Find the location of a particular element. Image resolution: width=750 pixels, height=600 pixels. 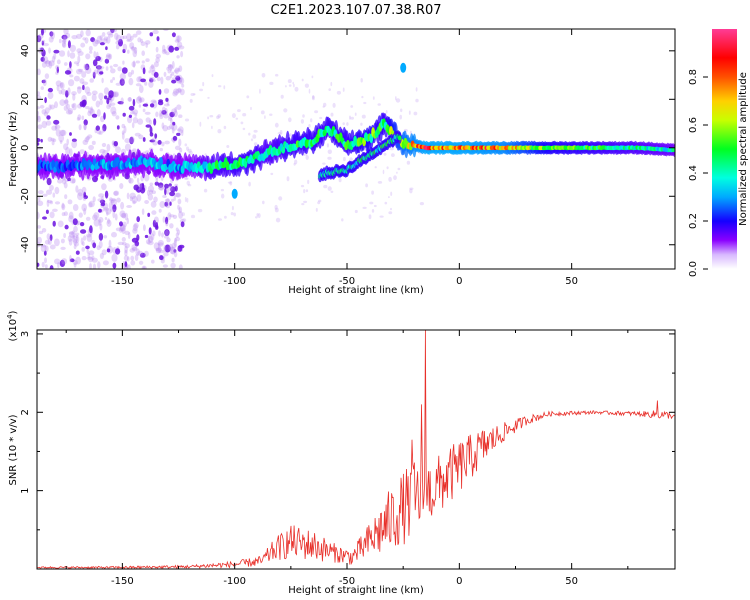

colorbar-gradient is located at coordinates (724, 149).